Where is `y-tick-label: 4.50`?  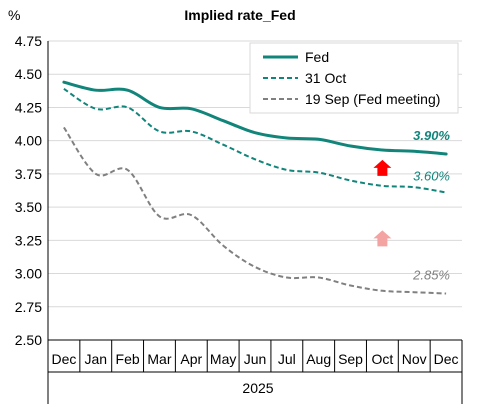 y-tick-label: 4.50 is located at coordinates (28, 74).